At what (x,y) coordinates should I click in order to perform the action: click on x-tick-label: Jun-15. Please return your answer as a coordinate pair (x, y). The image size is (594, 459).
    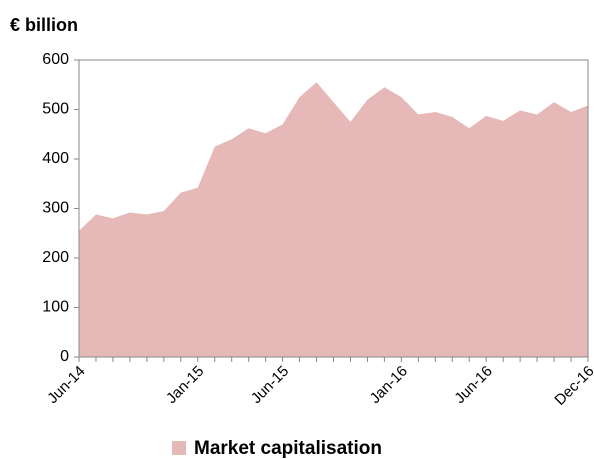
    Looking at the image, I should click on (270, 385).